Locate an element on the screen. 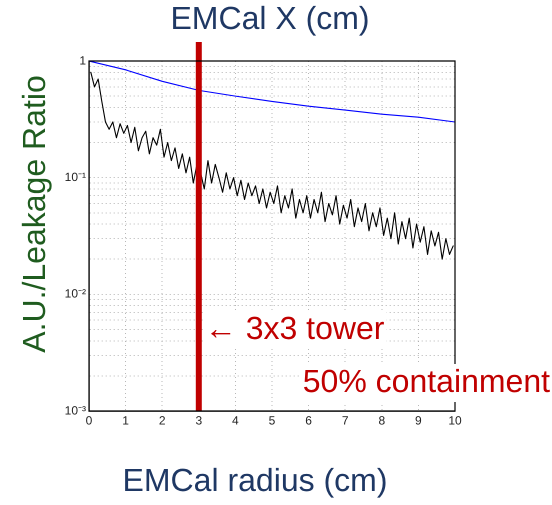 The width and height of the screenshot is (552, 505). y-tick-label: 10⁻¹ is located at coordinates (75, 177).